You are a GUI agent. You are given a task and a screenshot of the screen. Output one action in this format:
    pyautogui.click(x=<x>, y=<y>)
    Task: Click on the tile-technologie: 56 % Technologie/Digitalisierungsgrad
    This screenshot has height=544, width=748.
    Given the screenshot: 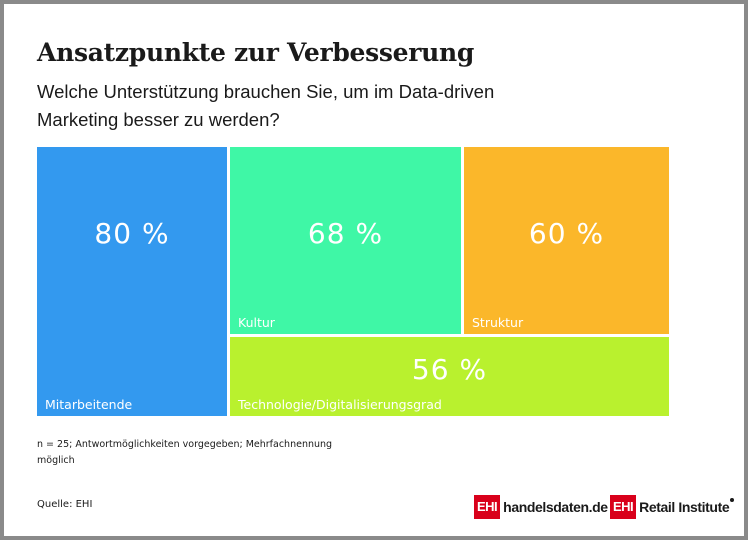 What is the action you would take?
    pyautogui.click(x=449, y=376)
    